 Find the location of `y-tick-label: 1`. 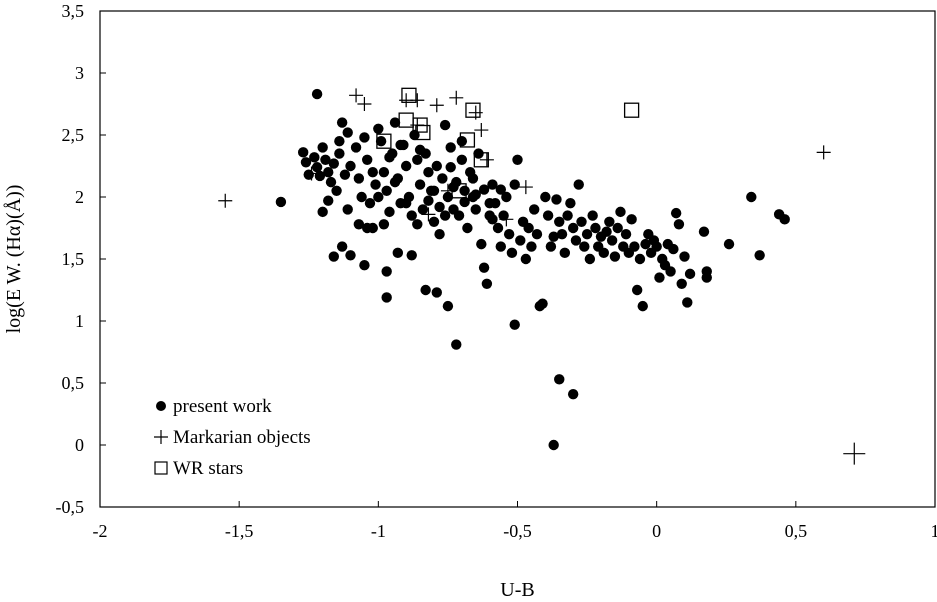

y-tick-label: 1 is located at coordinates (79, 321).